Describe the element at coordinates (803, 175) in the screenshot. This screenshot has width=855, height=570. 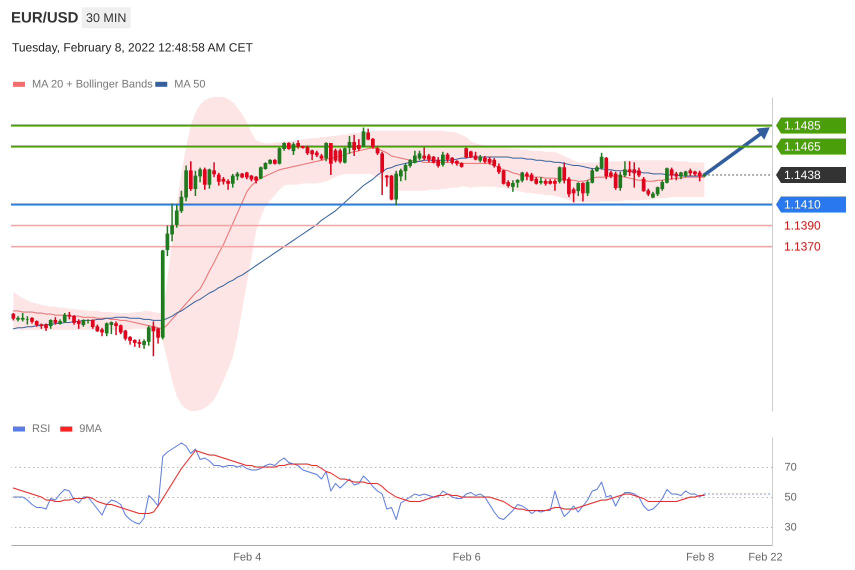
I see `ref-line-label: 1.1438` at that location.